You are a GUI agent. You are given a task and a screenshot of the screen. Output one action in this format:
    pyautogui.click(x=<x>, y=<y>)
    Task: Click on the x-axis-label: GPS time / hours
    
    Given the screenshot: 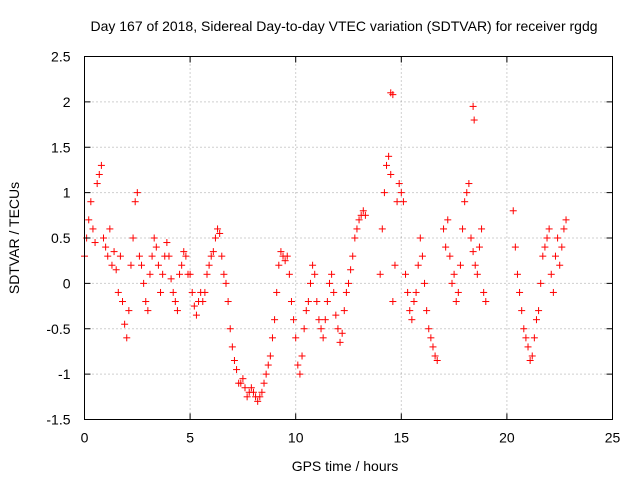 What is the action you would take?
    pyautogui.click(x=345, y=466)
    